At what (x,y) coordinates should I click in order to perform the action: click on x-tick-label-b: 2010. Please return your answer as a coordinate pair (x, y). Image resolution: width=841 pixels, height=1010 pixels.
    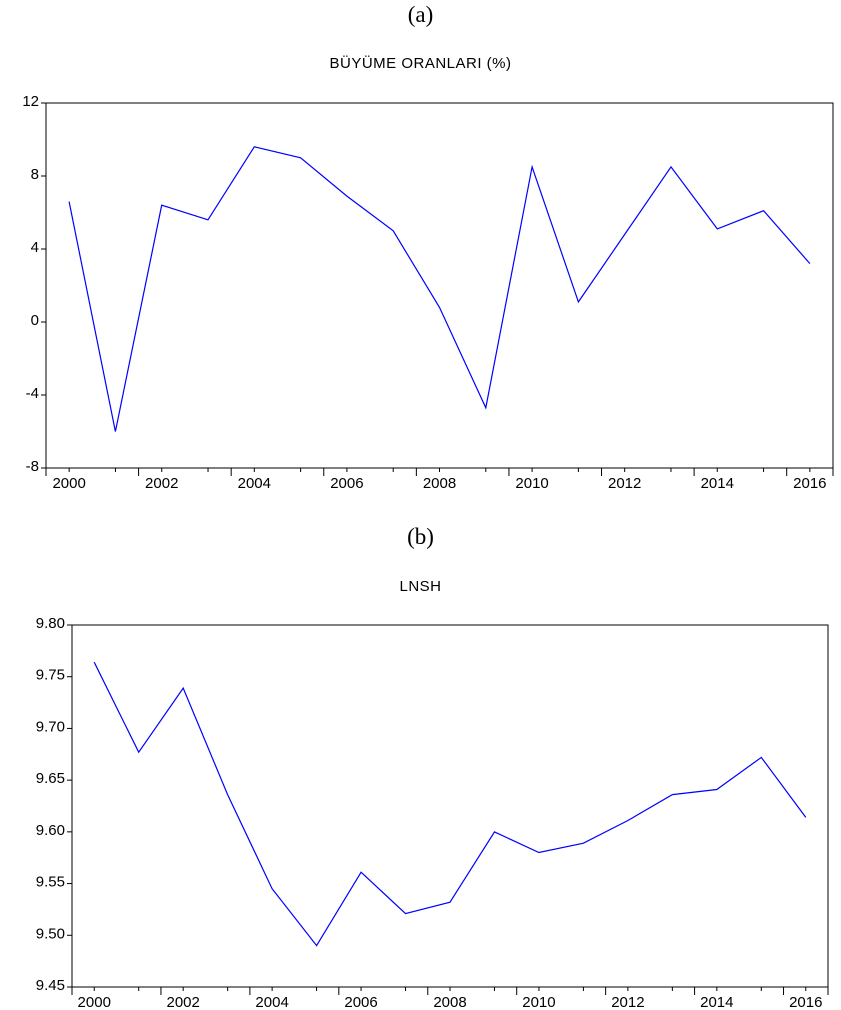
    Looking at the image, I should click on (538, 1002).